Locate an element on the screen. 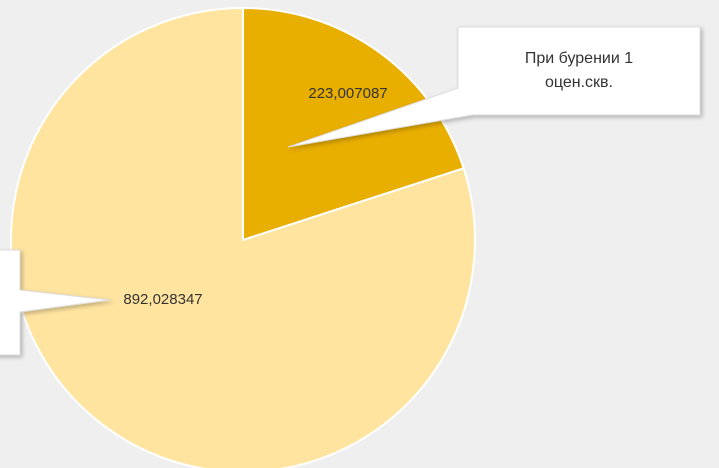 The width and height of the screenshot is (719, 468). data-label: 223,007087 is located at coordinates (347, 93).